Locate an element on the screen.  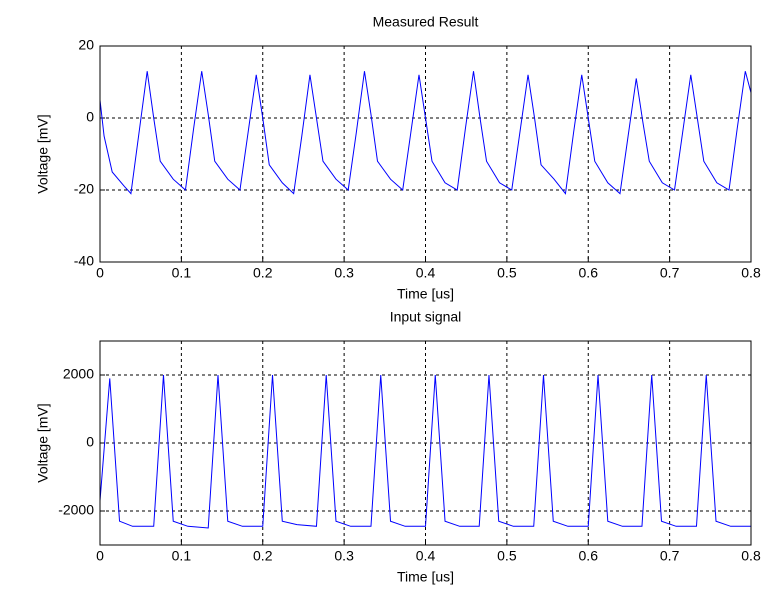
y-tick-label: 2000 is located at coordinates (78, 374).